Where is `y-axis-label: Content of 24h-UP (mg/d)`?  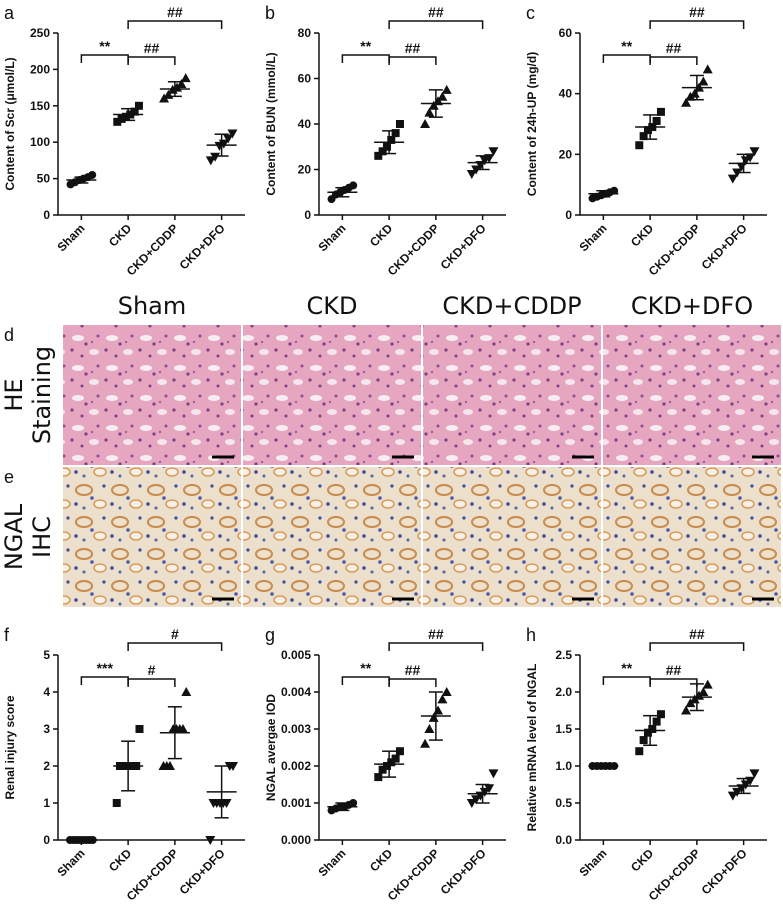 y-axis-label: Content of 24h-UP (mg/d) is located at coordinates (532, 124).